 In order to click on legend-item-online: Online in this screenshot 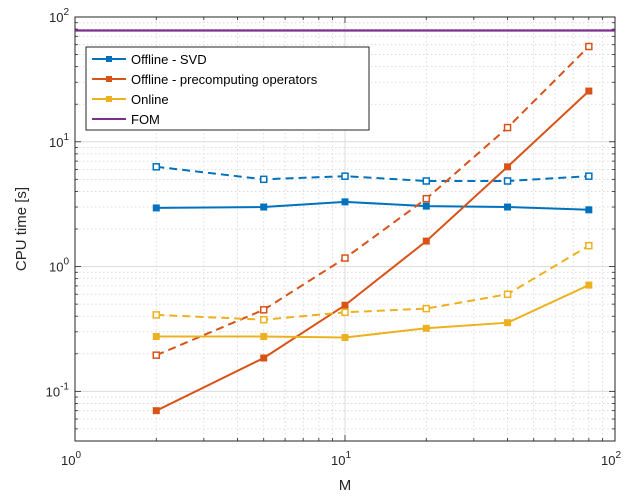, I will do `click(130, 99)`.